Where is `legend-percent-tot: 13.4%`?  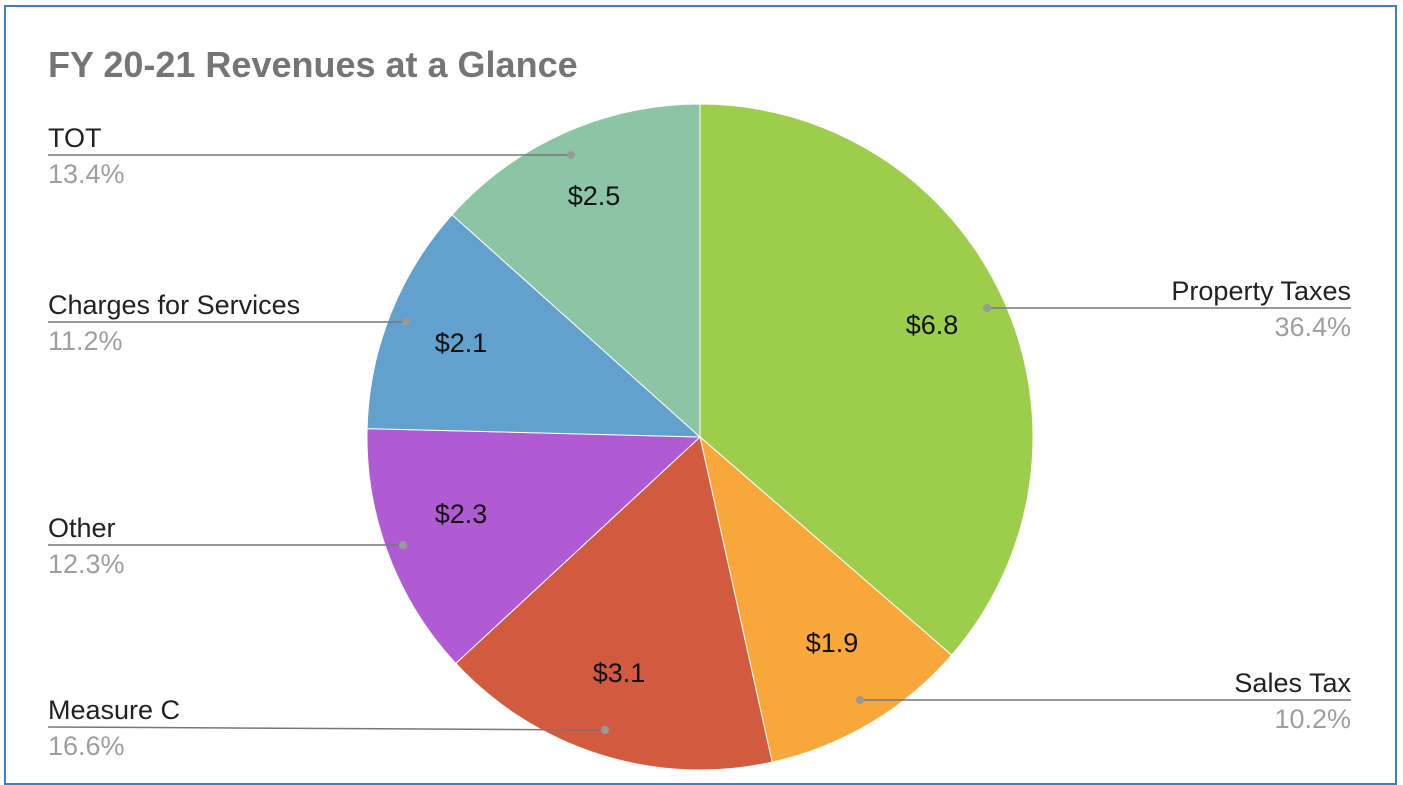
legend-percent-tot: 13.4% is located at coordinates (86, 174).